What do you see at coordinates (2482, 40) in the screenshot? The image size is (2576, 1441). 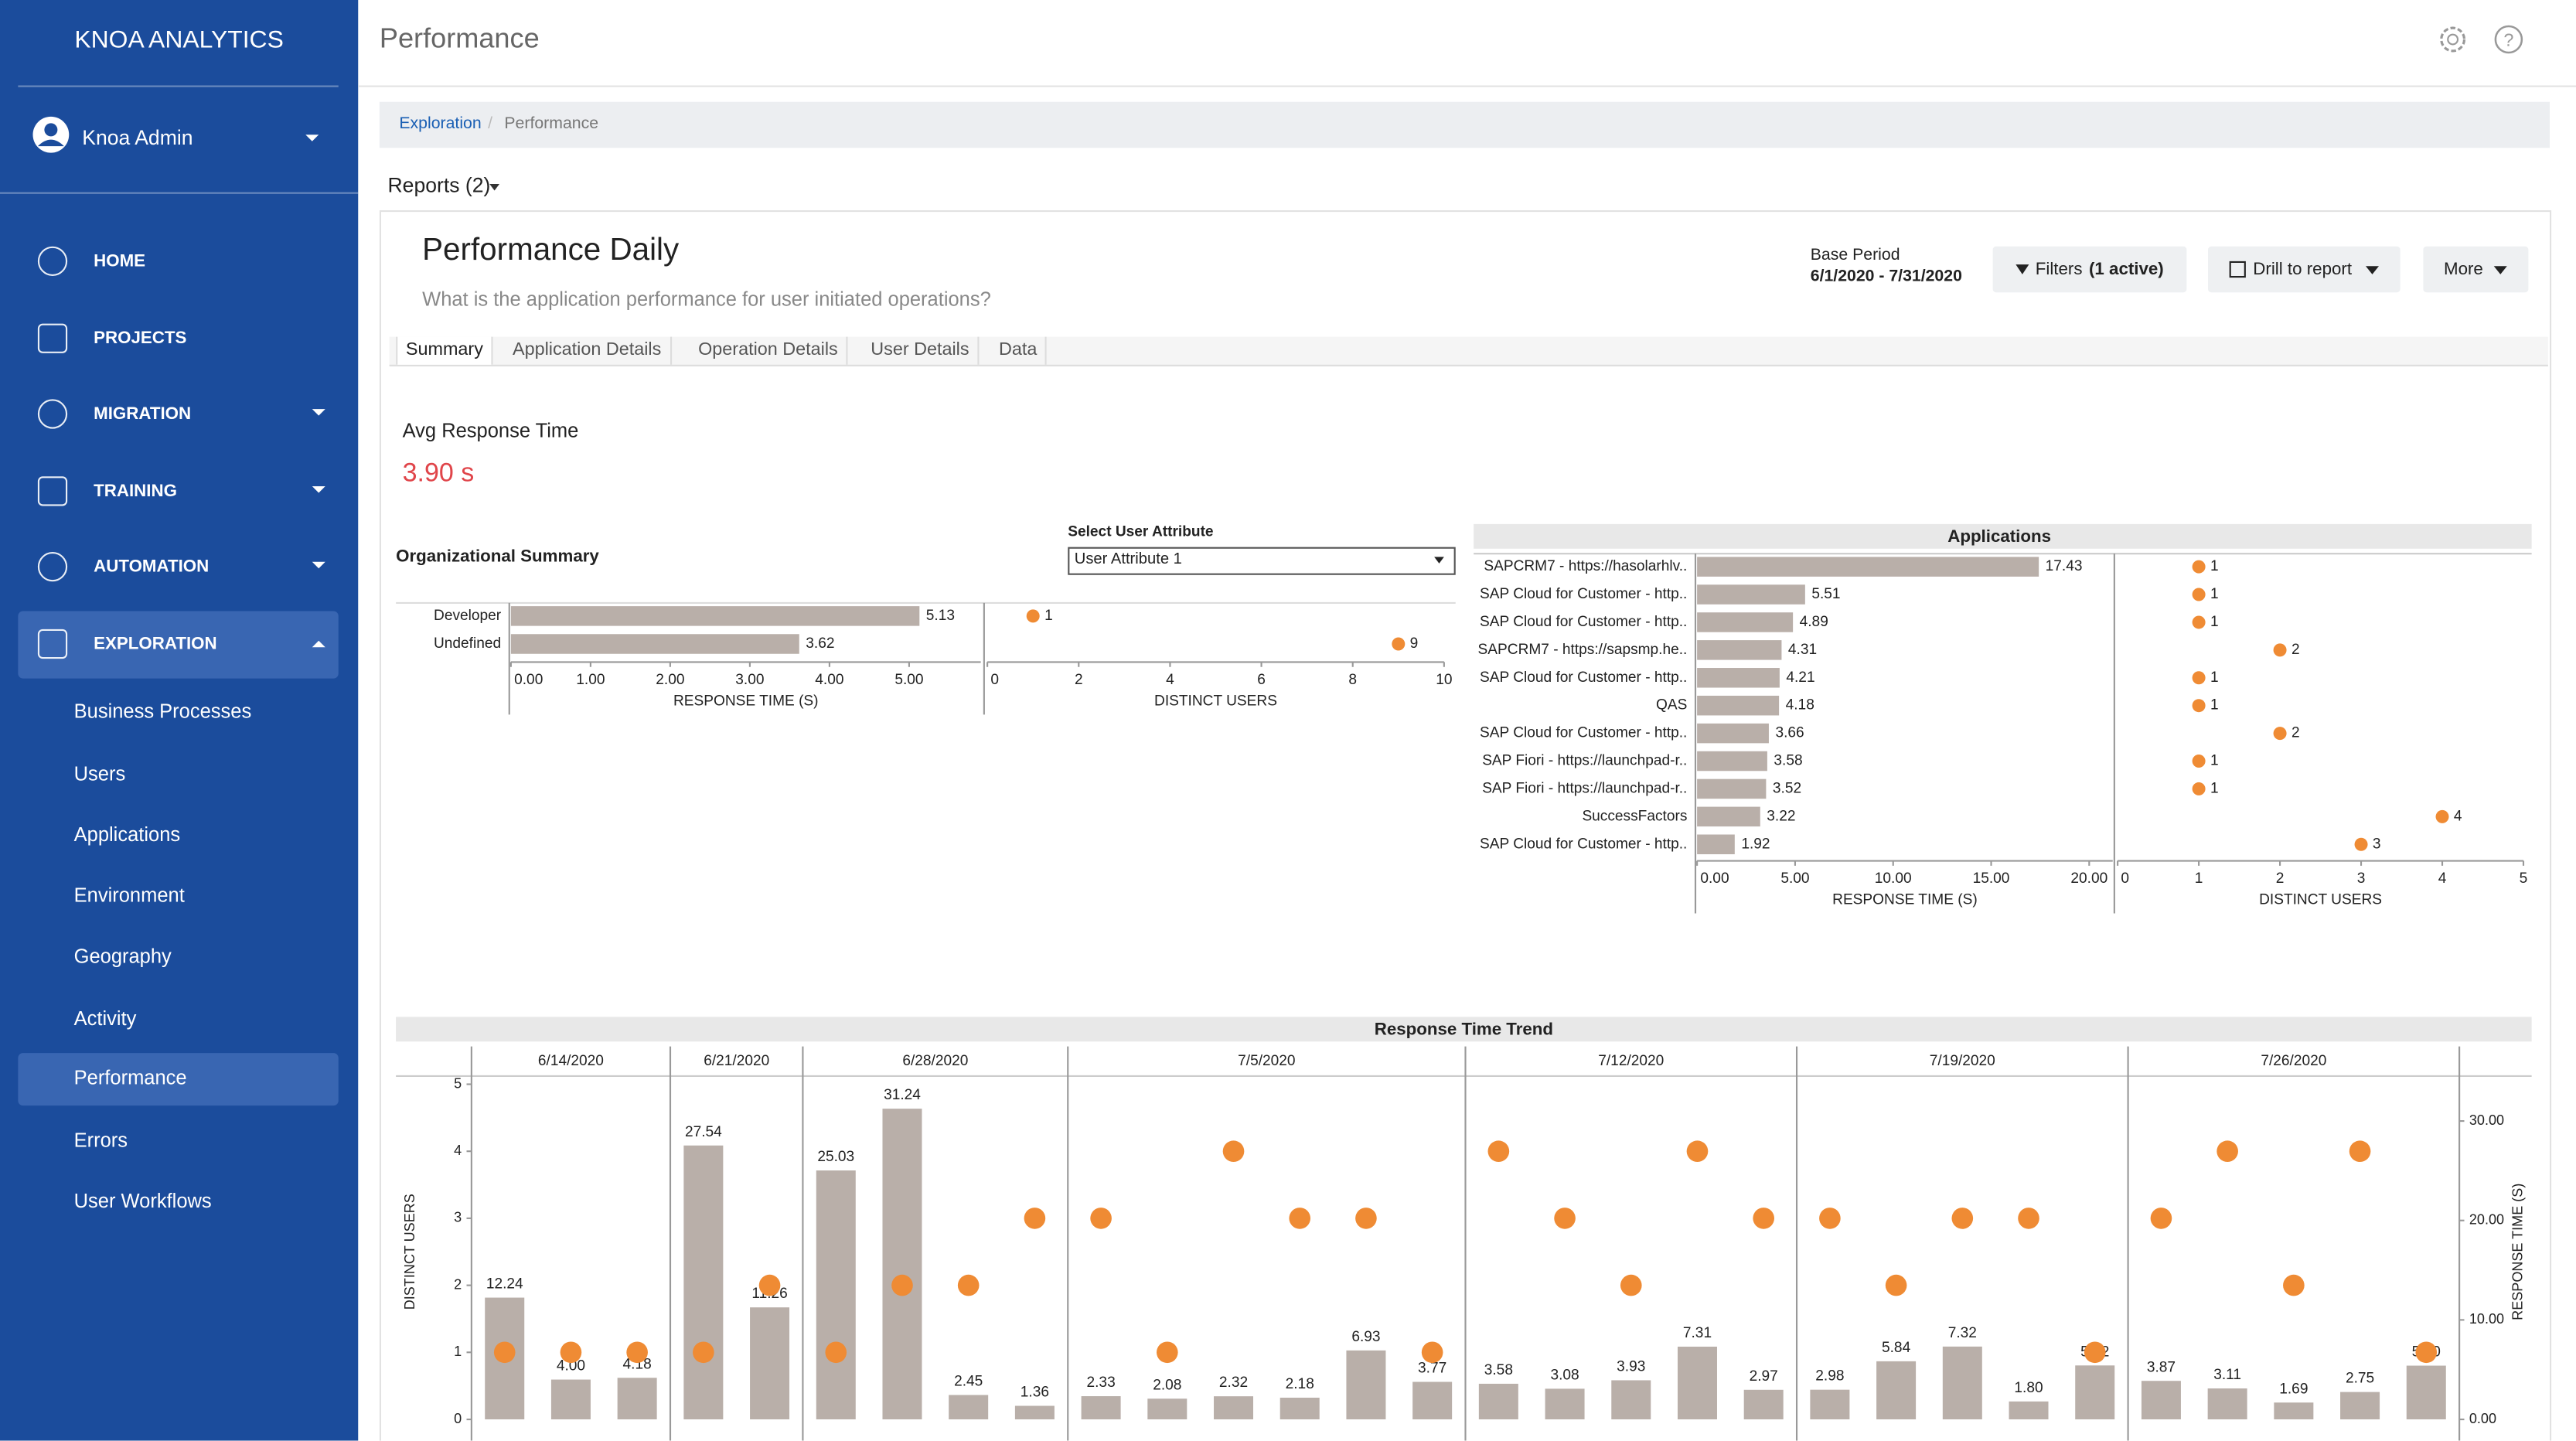 I see `header-icons: ?` at bounding box center [2482, 40].